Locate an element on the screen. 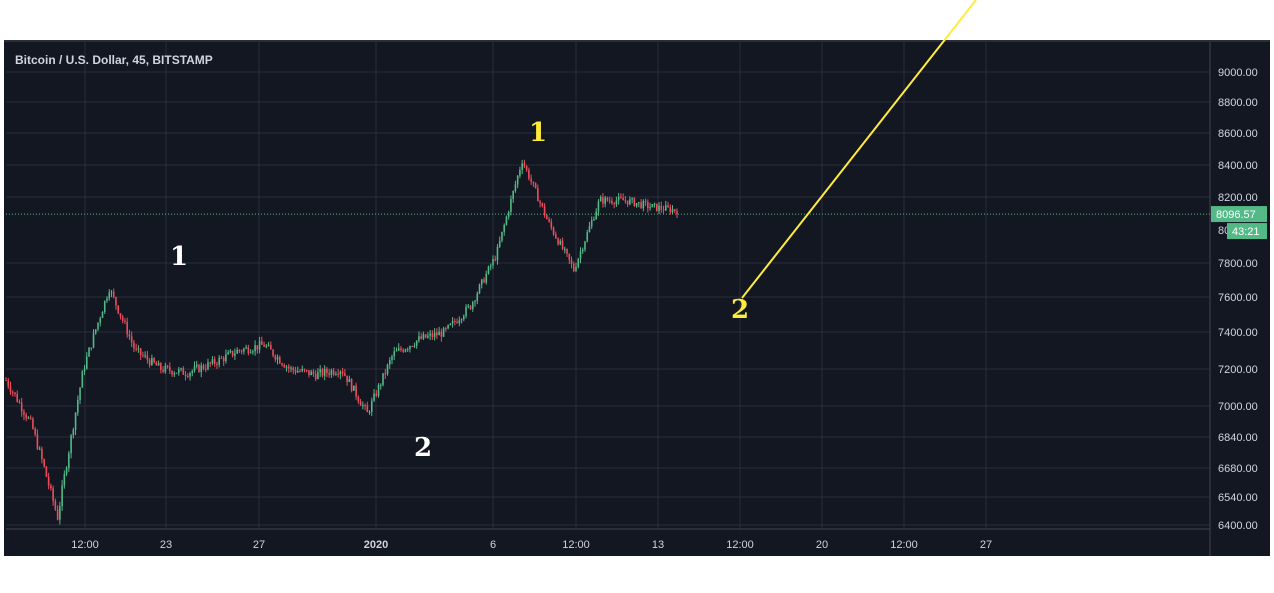 This screenshot has width=1274, height=593. symbol-title: Bitcoin / U.S. Dollar, 45, BITSTAMP is located at coordinates (114, 60).